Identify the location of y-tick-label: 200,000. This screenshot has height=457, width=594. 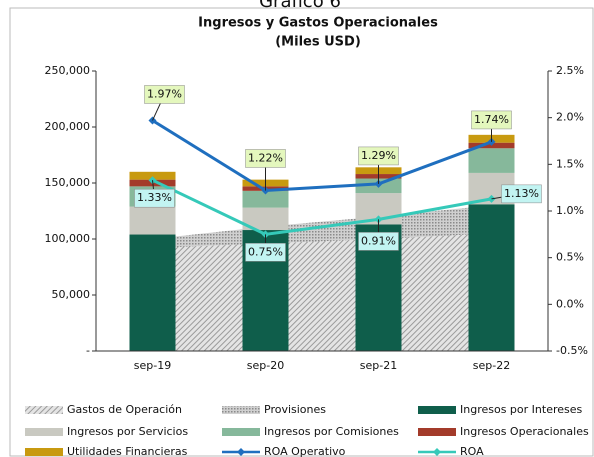
(68, 126).